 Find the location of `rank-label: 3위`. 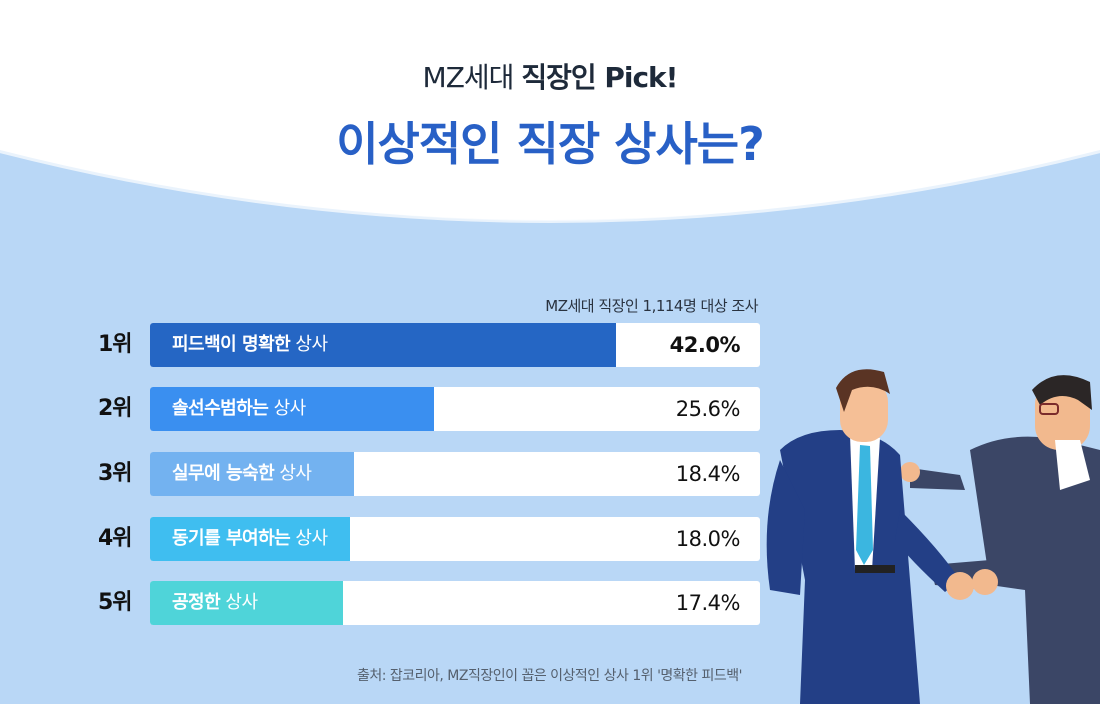

rank-label: 3위 is located at coordinates (115, 473).